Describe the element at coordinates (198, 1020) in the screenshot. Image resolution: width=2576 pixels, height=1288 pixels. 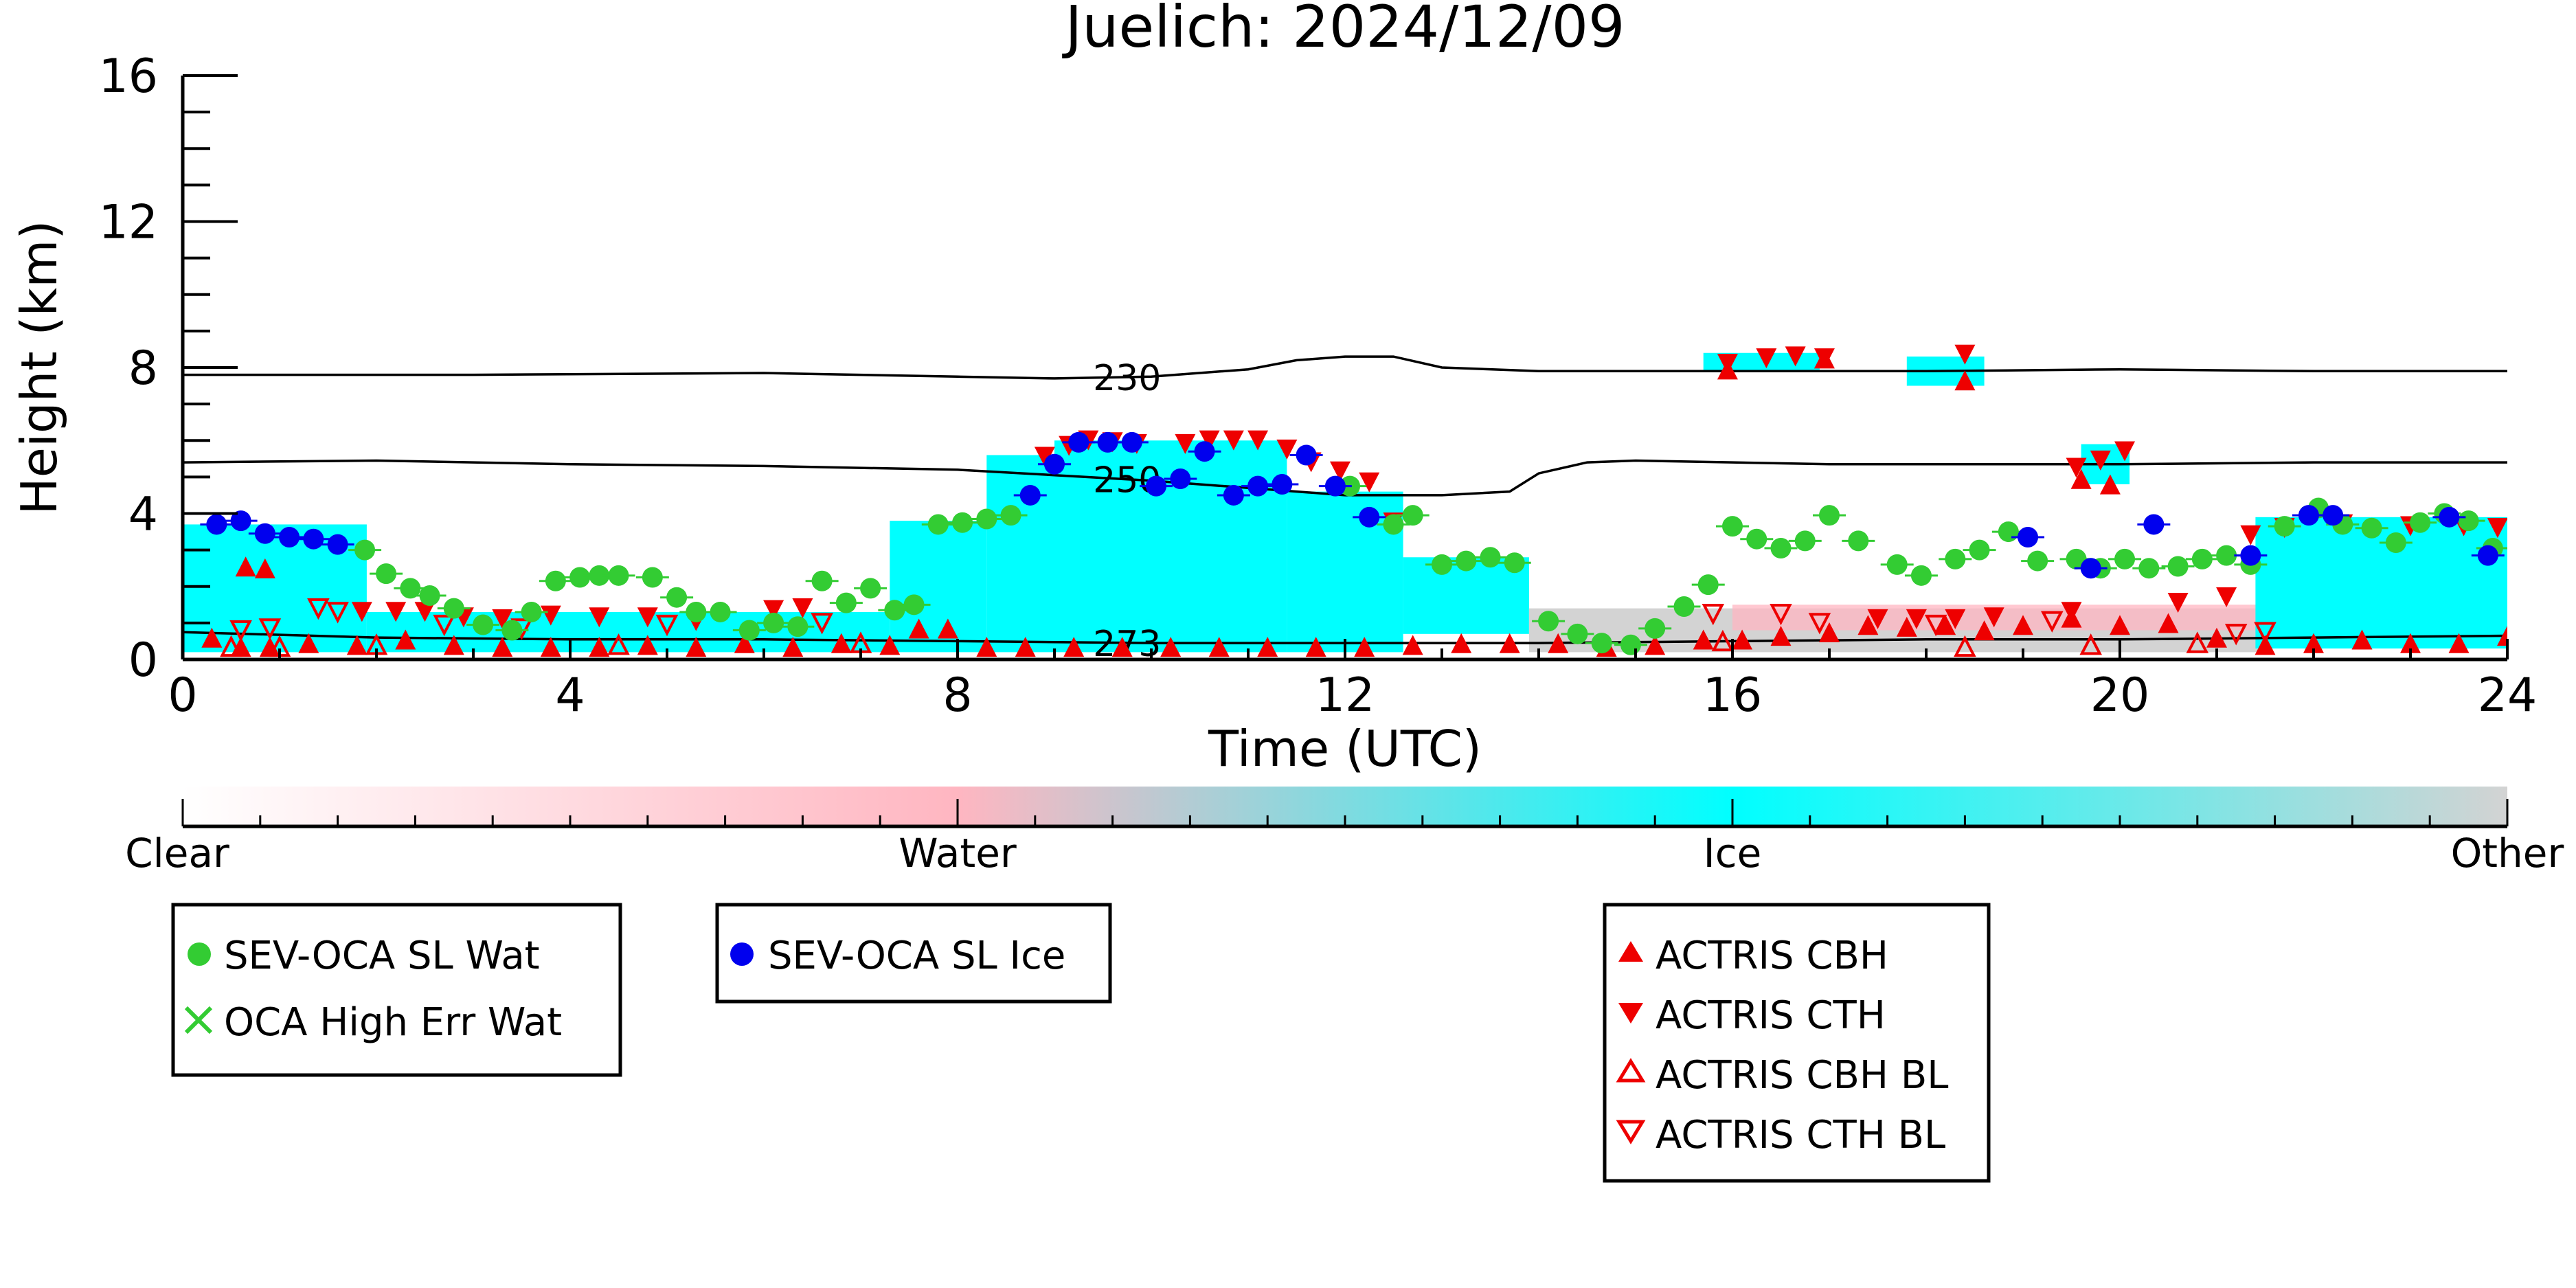
I see `legend-marker-oca-high-err-wat` at that location.